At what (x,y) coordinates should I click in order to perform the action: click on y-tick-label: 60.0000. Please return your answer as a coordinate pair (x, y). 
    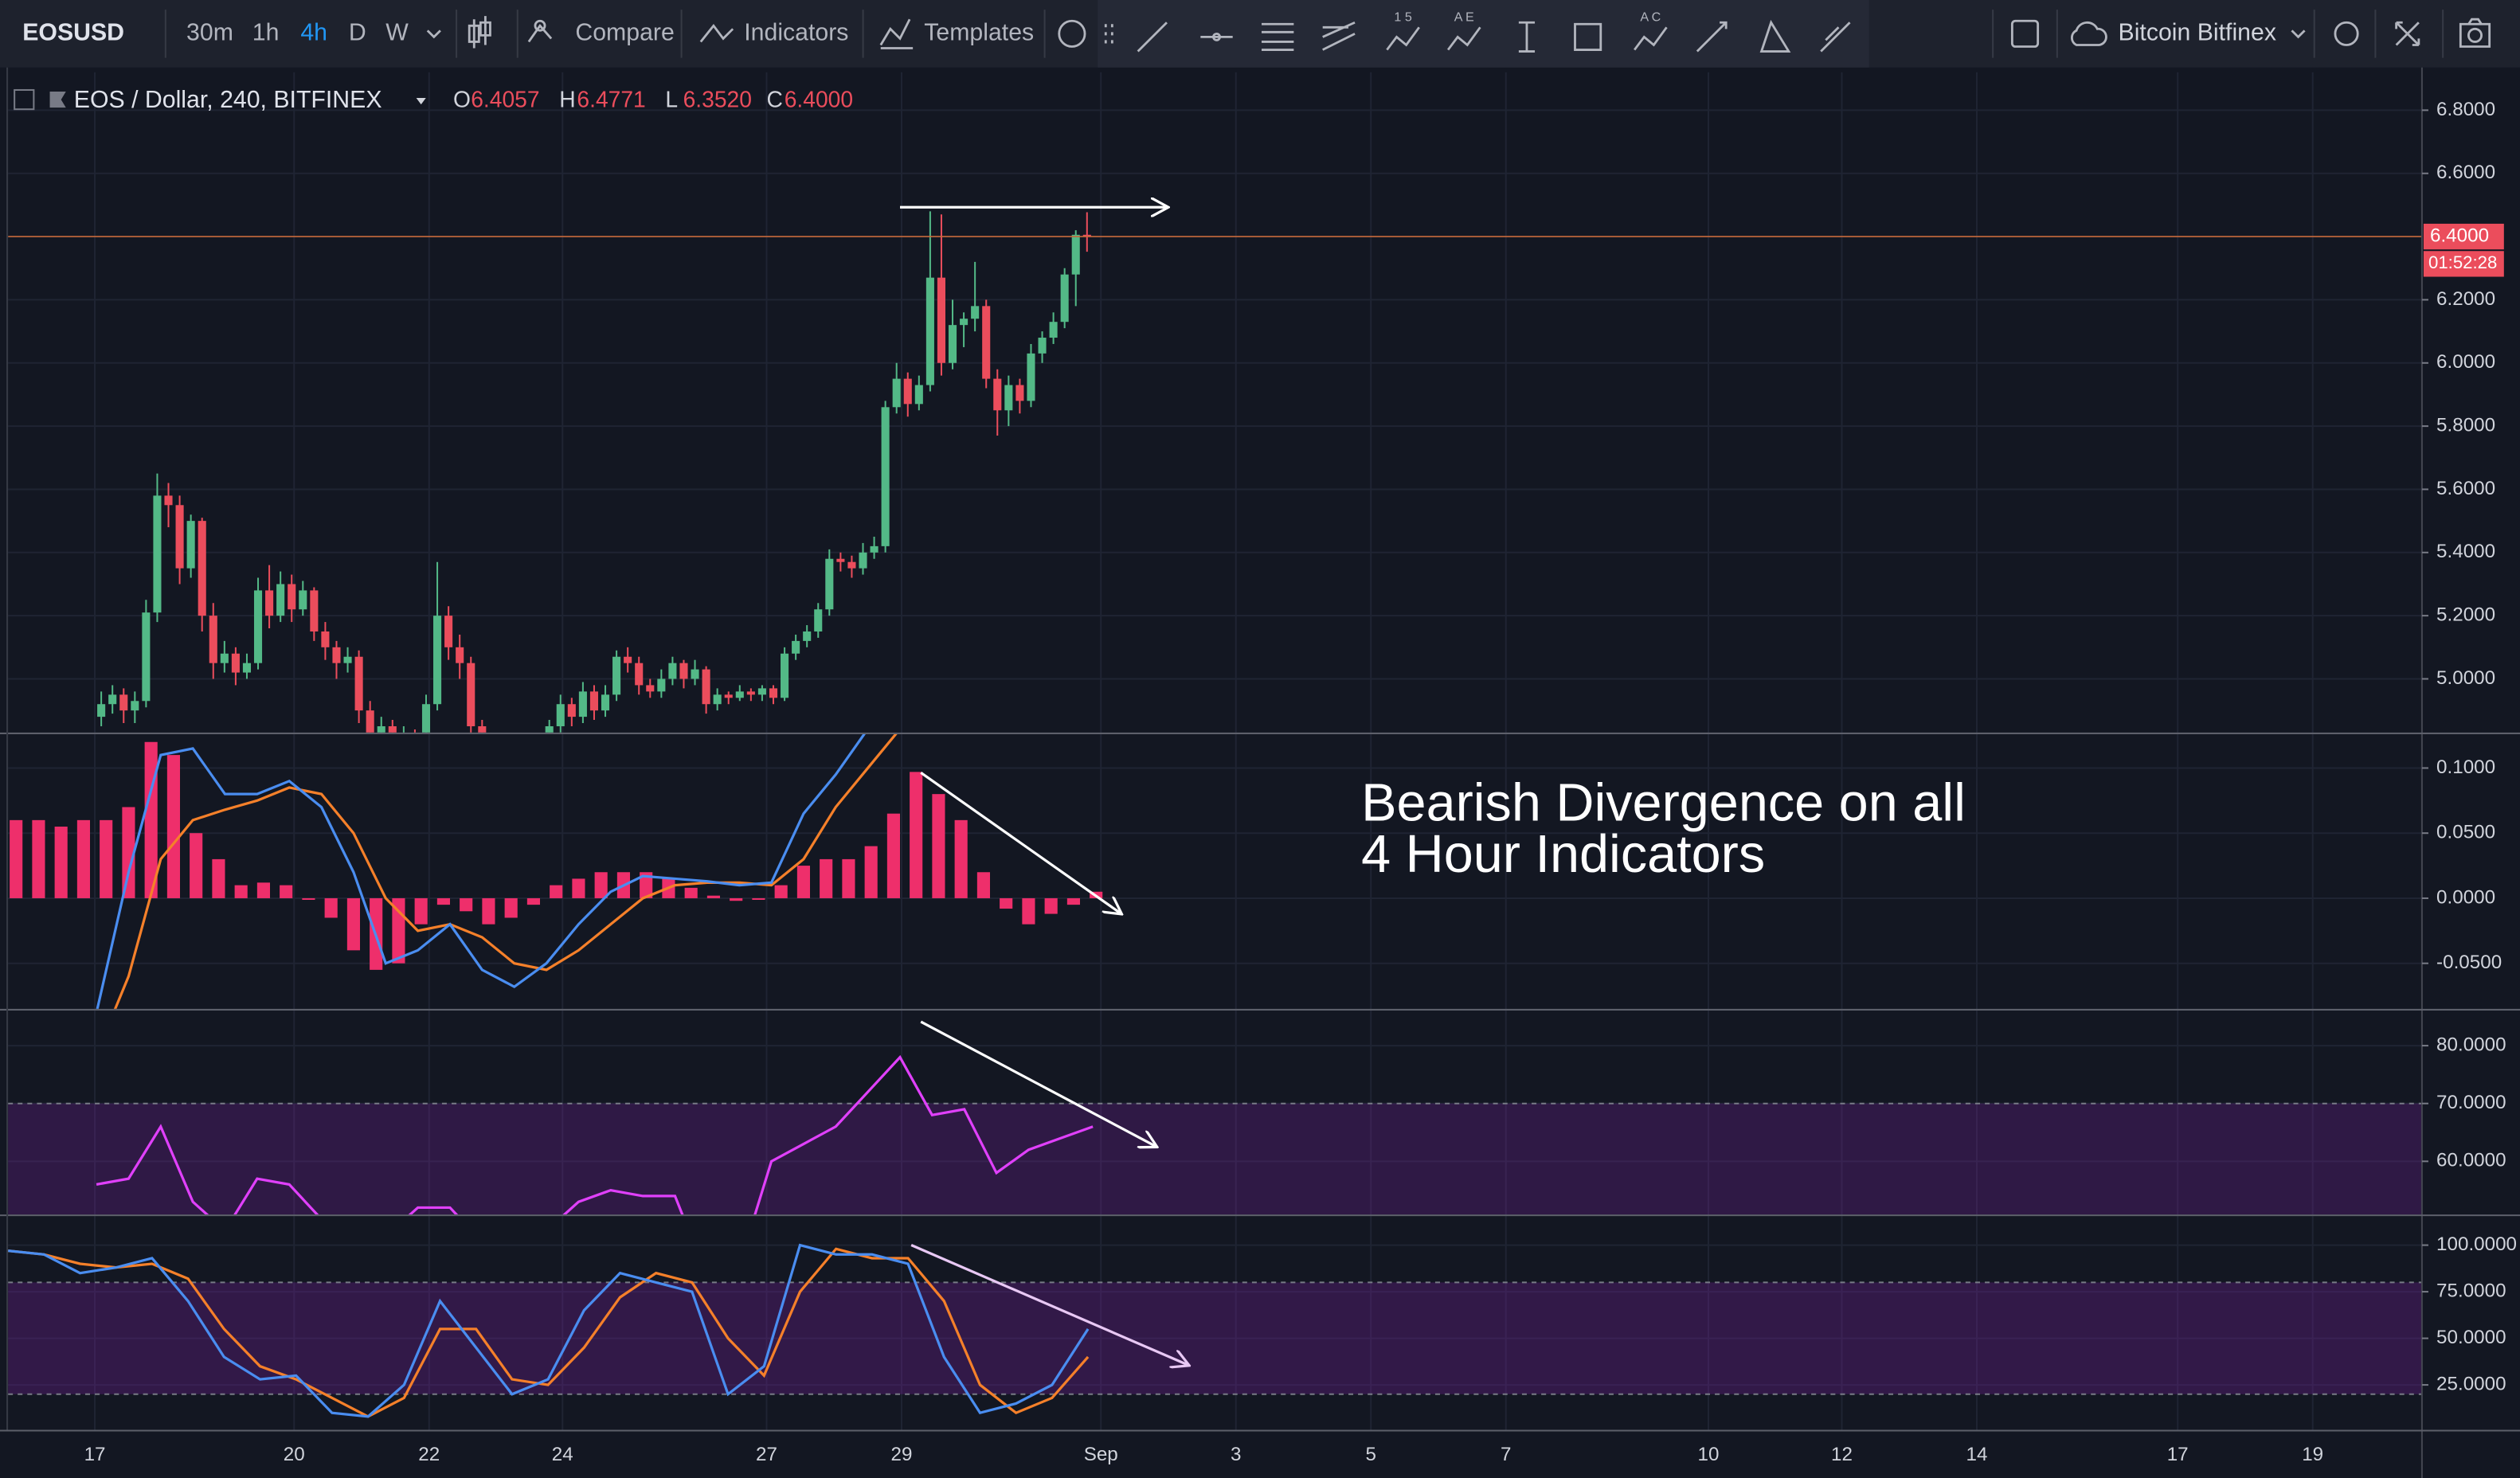
    Looking at the image, I should click on (2471, 1160).